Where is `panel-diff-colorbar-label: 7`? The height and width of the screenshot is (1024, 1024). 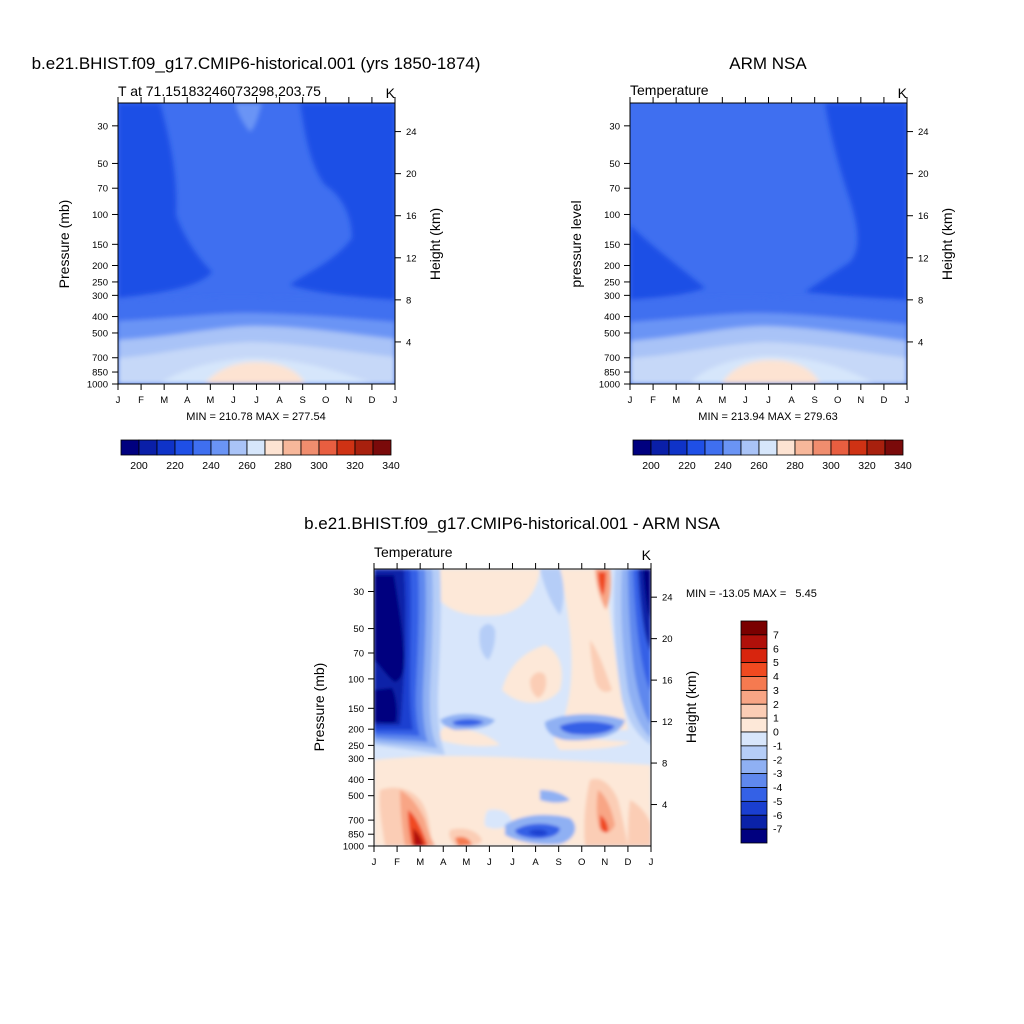
panel-diff-colorbar-label: 7 is located at coordinates (776, 635).